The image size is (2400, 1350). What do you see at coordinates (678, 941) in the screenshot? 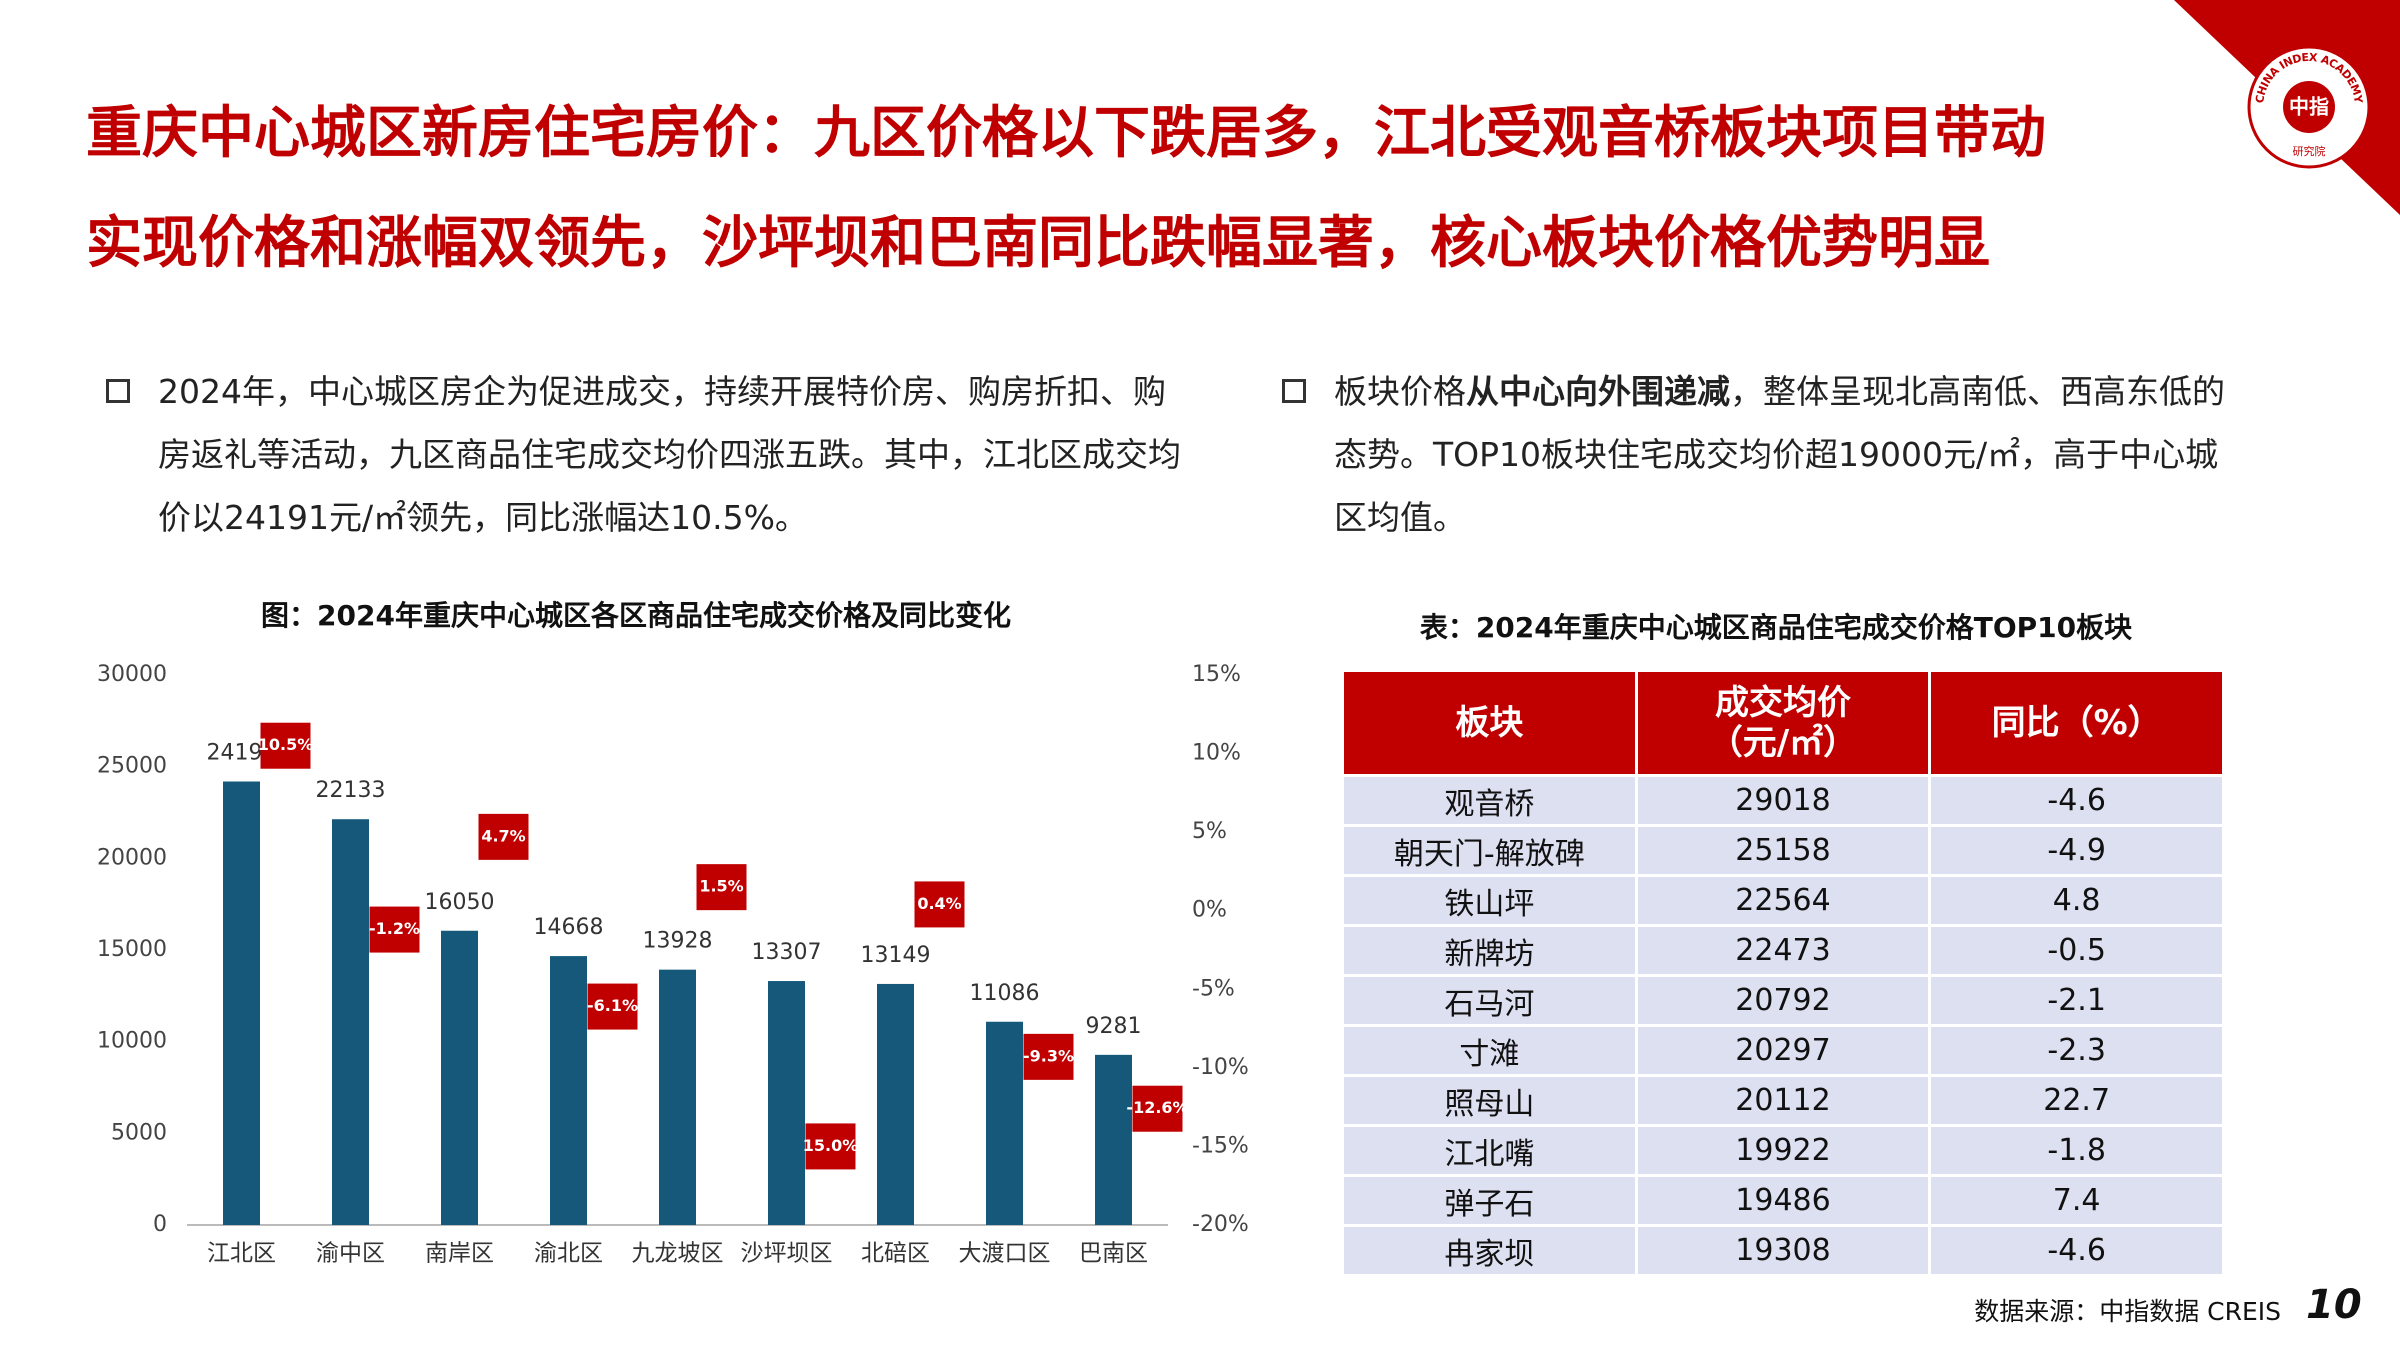
I see `bar-label: 13928` at bounding box center [678, 941].